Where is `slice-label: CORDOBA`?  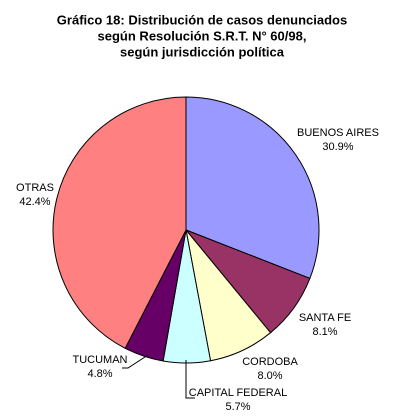 slice-label: CORDOBA is located at coordinates (270, 362).